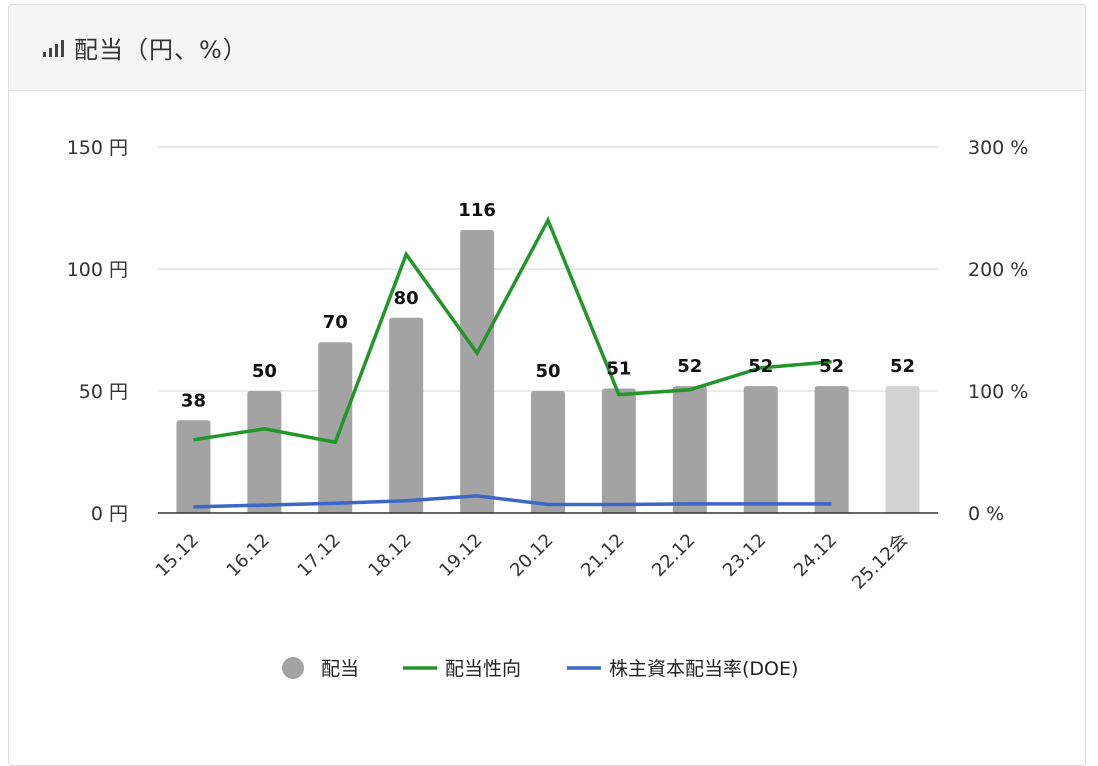 The width and height of the screenshot is (1098, 766). I want to click on x-tick-label: 19.12, so click(460, 555).